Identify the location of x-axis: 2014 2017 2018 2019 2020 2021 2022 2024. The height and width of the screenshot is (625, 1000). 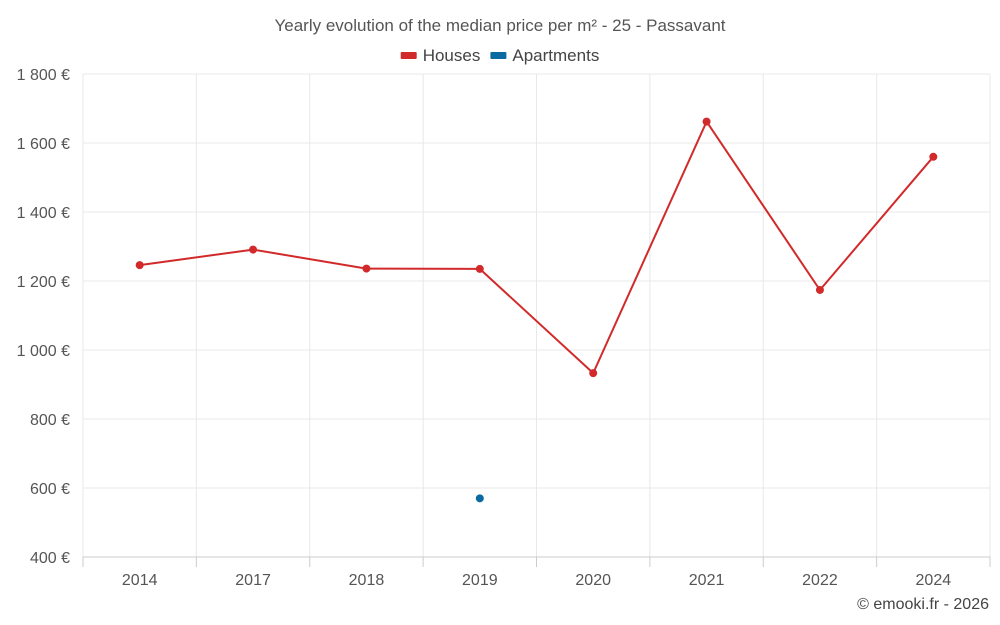
(536, 572).